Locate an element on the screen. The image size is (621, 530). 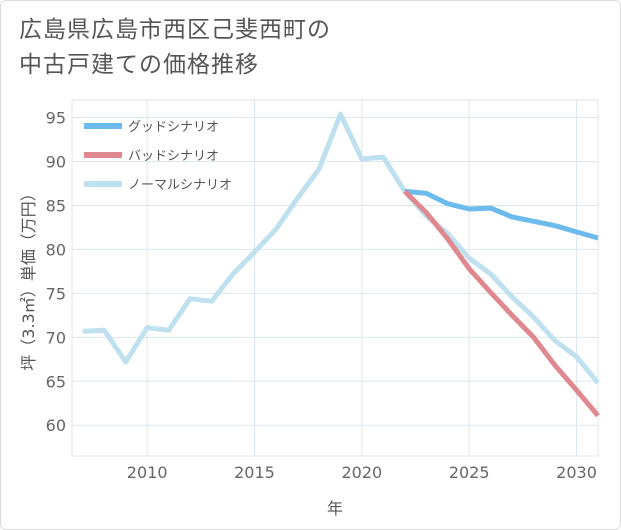
y-tick-label: 95 is located at coordinates (56, 118).